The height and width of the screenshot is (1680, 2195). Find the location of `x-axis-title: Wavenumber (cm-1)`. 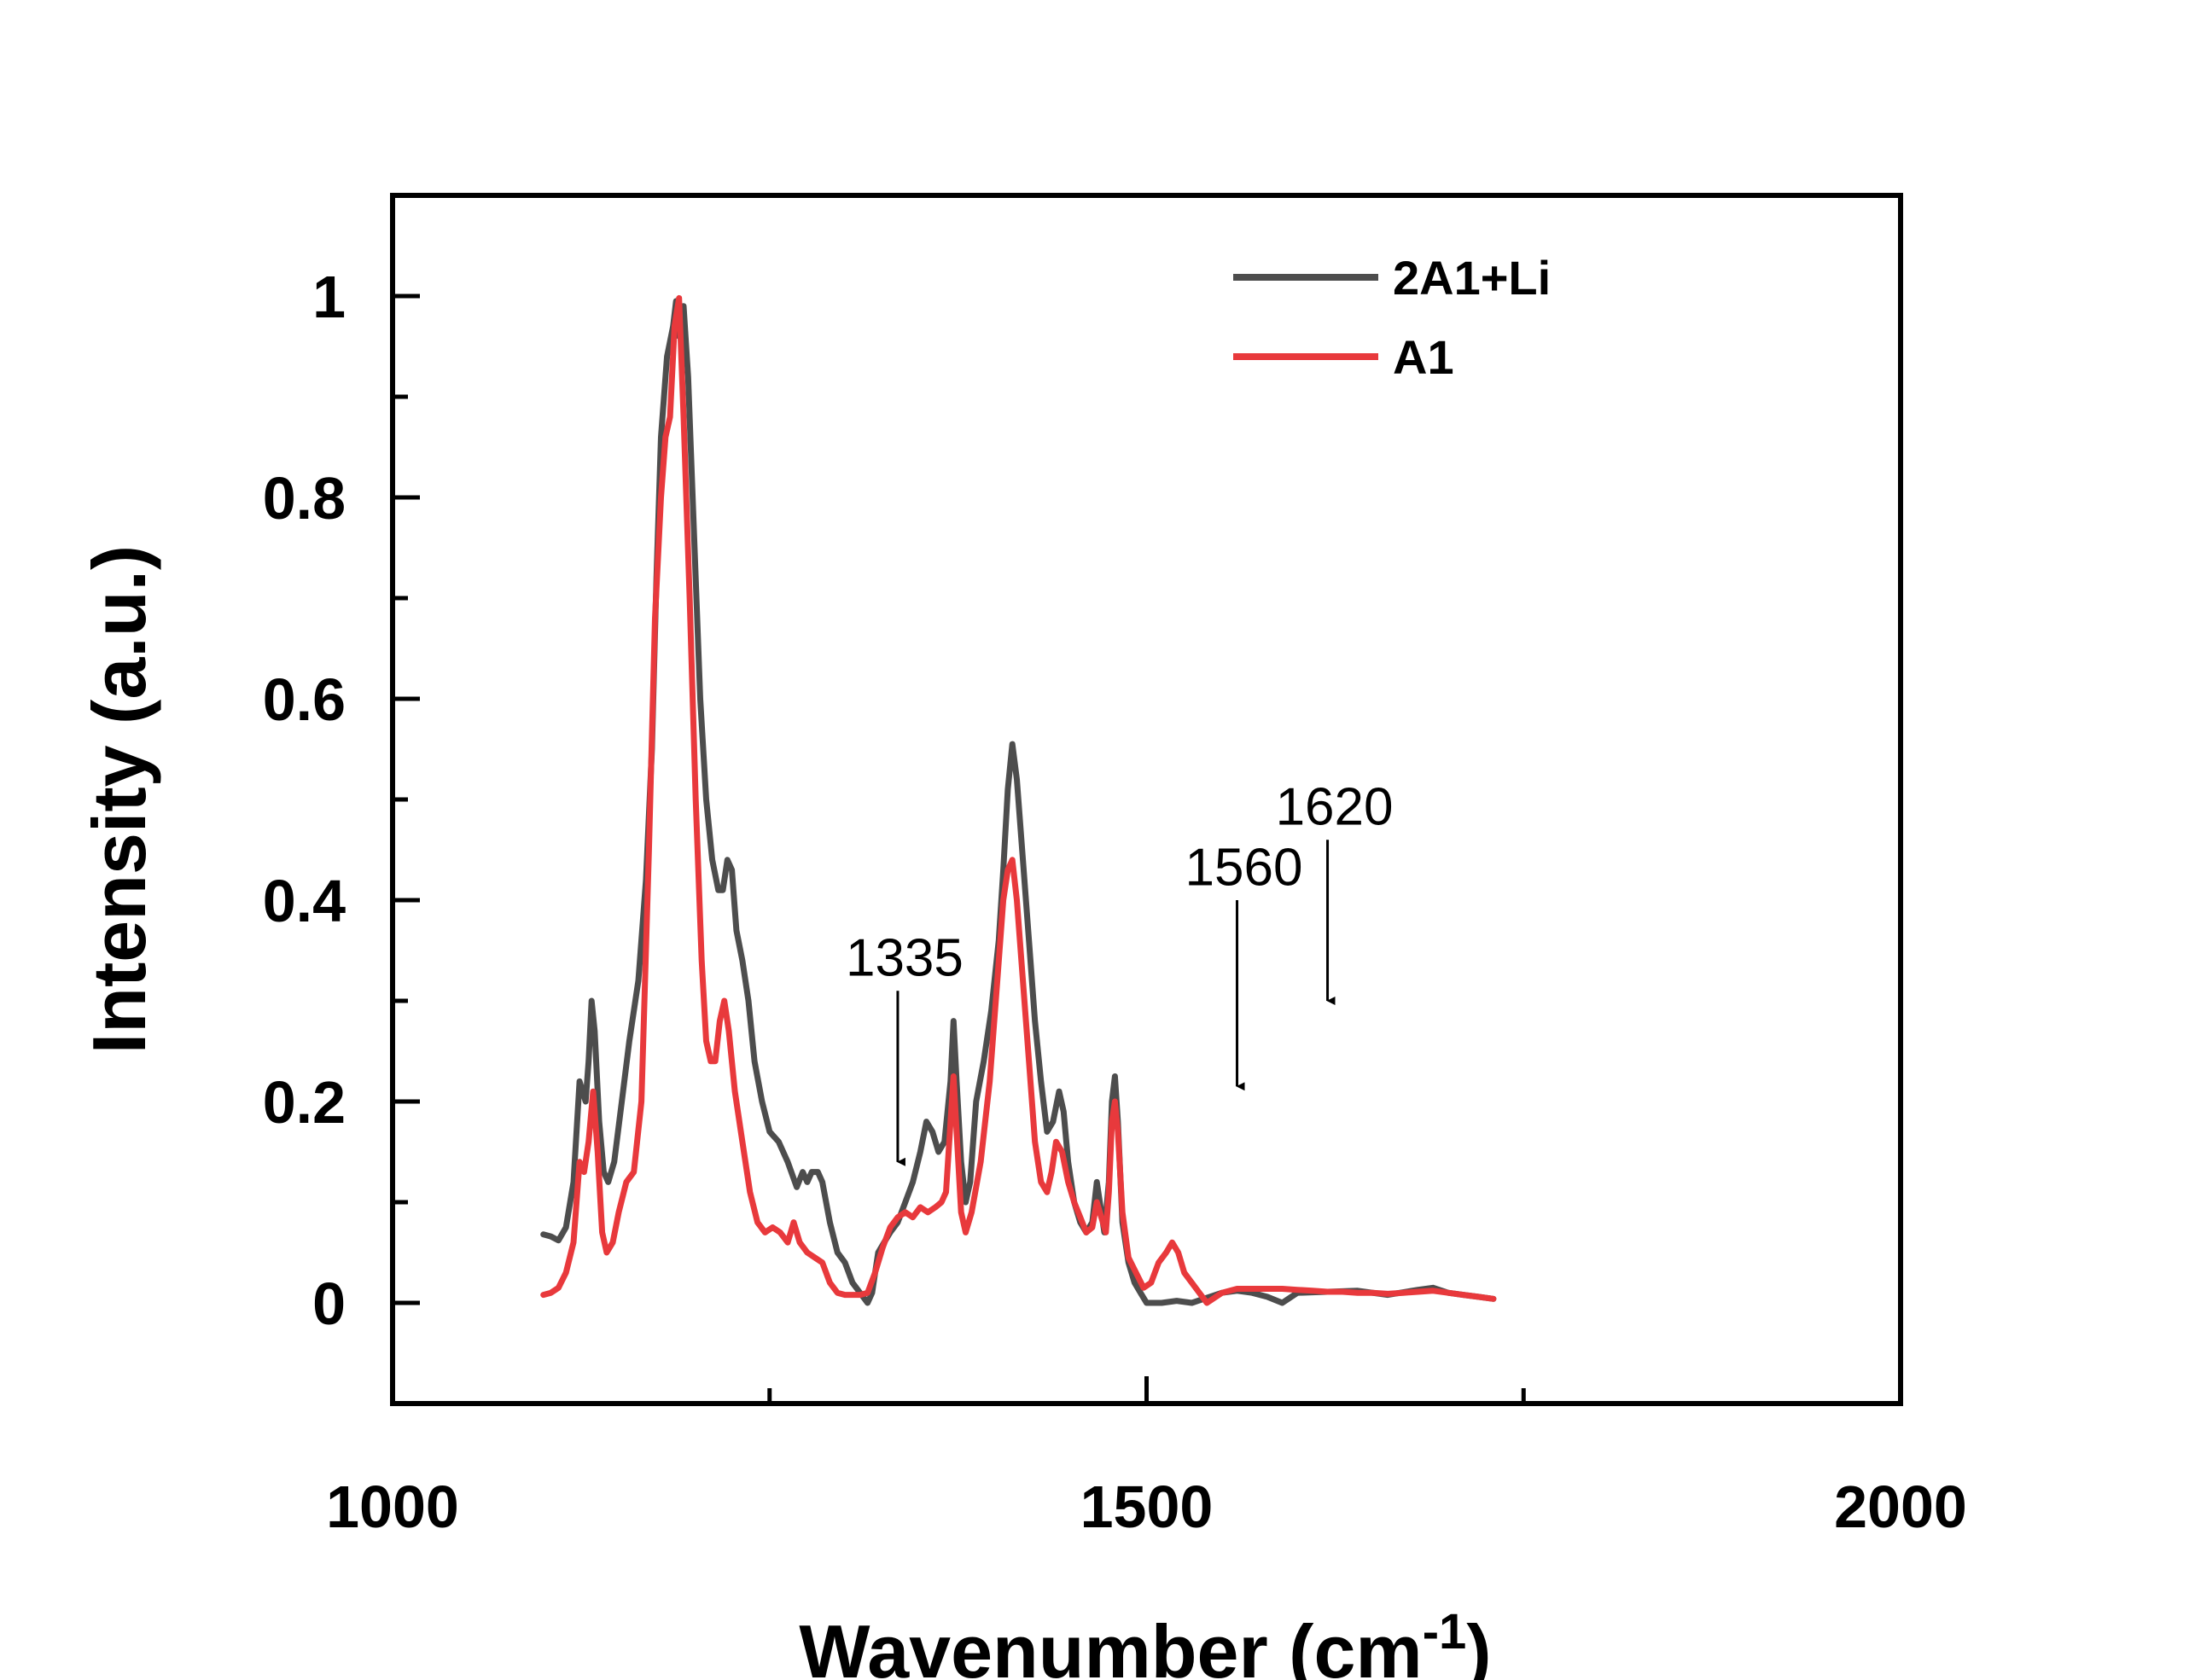

x-axis-title: Wavenumber (cm-1) is located at coordinates (1145, 1642).